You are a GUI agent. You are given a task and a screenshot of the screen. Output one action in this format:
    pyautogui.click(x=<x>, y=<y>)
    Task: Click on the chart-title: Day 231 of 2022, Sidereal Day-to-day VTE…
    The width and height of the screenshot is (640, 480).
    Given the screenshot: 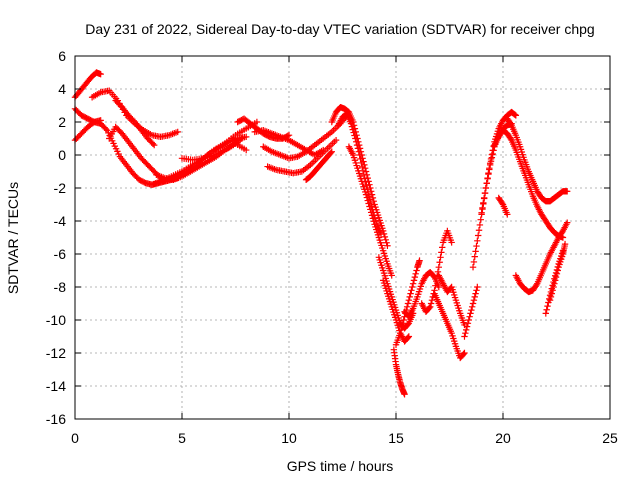 What is the action you would take?
    pyautogui.click(x=339, y=29)
    